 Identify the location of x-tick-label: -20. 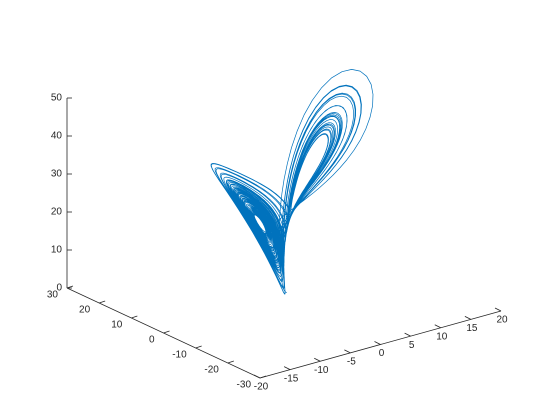
(261, 387).